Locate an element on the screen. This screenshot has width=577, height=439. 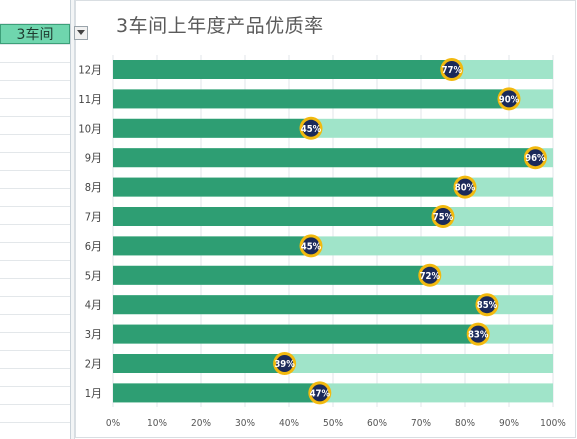
workshop-selector-cell: 3车间 is located at coordinates (35, 34).